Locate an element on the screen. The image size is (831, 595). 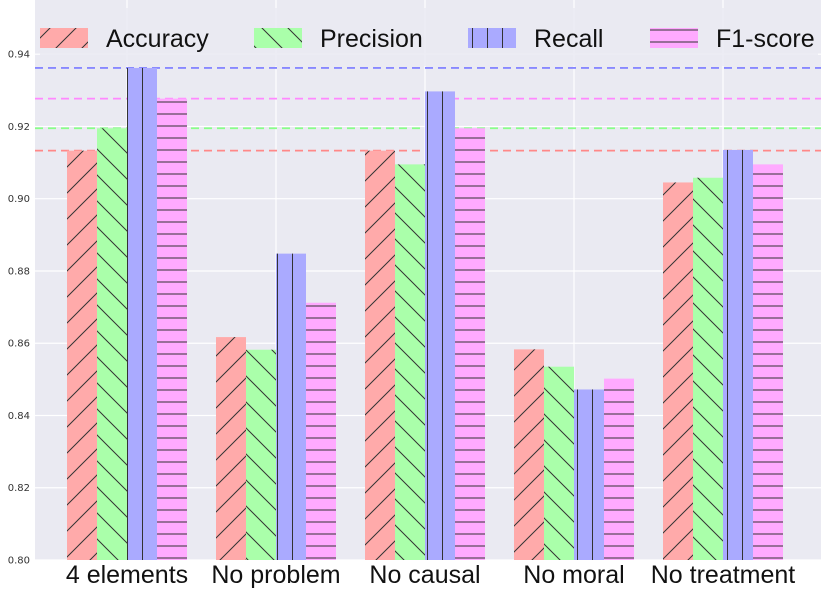
legend-label-f1-score: F1-score is located at coordinates (765, 39).